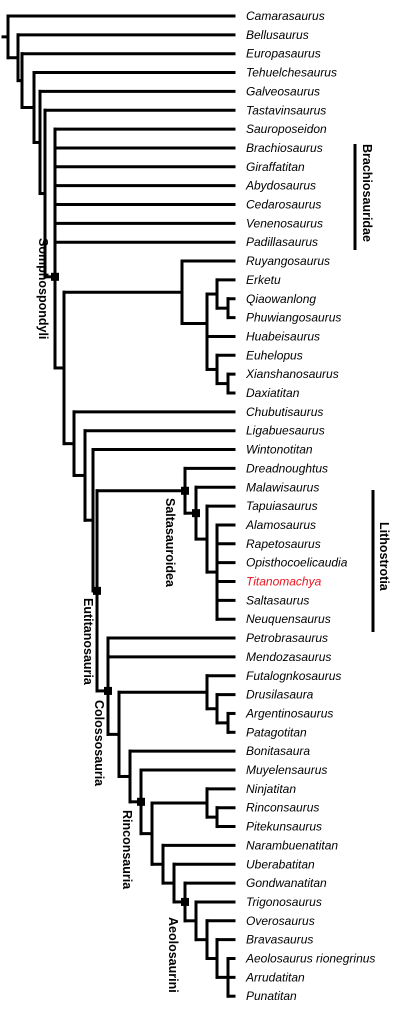 This screenshot has width=404, height=1023. What do you see at coordinates (282, 808) in the screenshot?
I see `taxon-label: Rinconsaurus` at bounding box center [282, 808].